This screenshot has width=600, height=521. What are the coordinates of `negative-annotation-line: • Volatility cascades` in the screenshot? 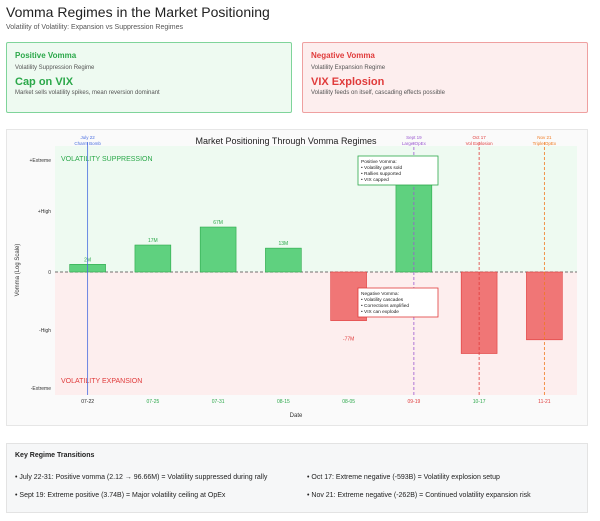 It's located at (382, 300).